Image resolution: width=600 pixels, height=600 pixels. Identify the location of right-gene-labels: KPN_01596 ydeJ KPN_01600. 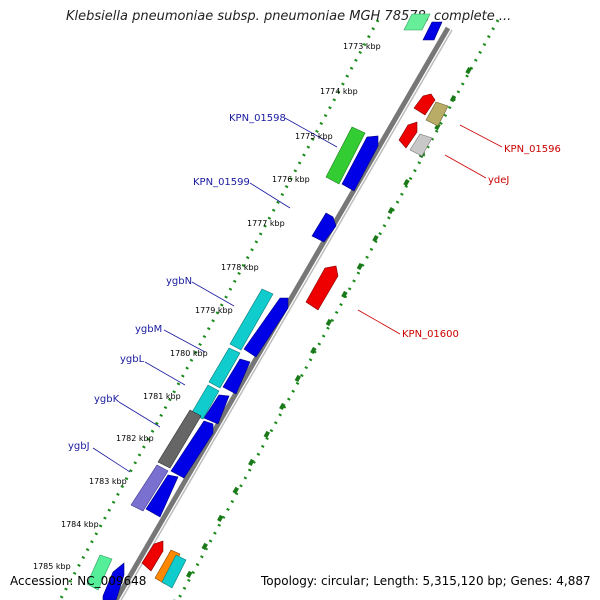
(459, 232).